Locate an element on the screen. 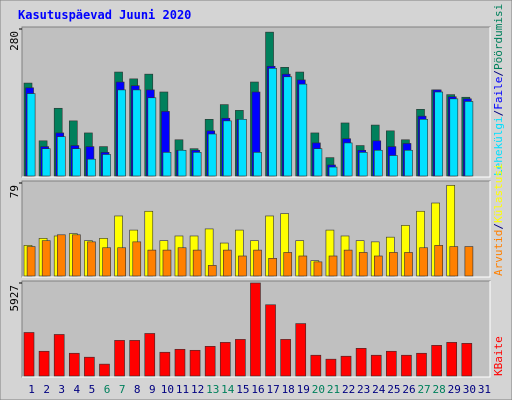  x-tick-label: 20 is located at coordinates (318, 389).